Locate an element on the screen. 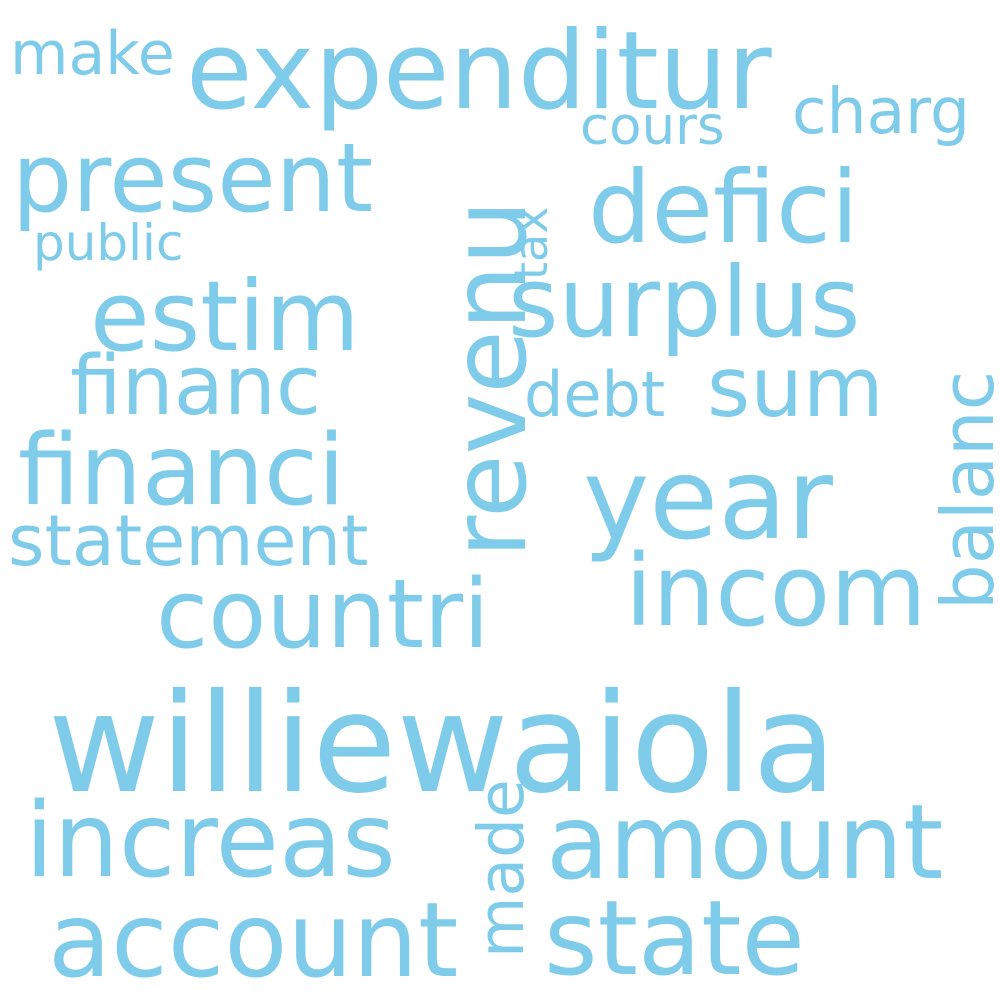 This screenshot has width=1000, height=1001. word-public: public is located at coordinates (108, 243).